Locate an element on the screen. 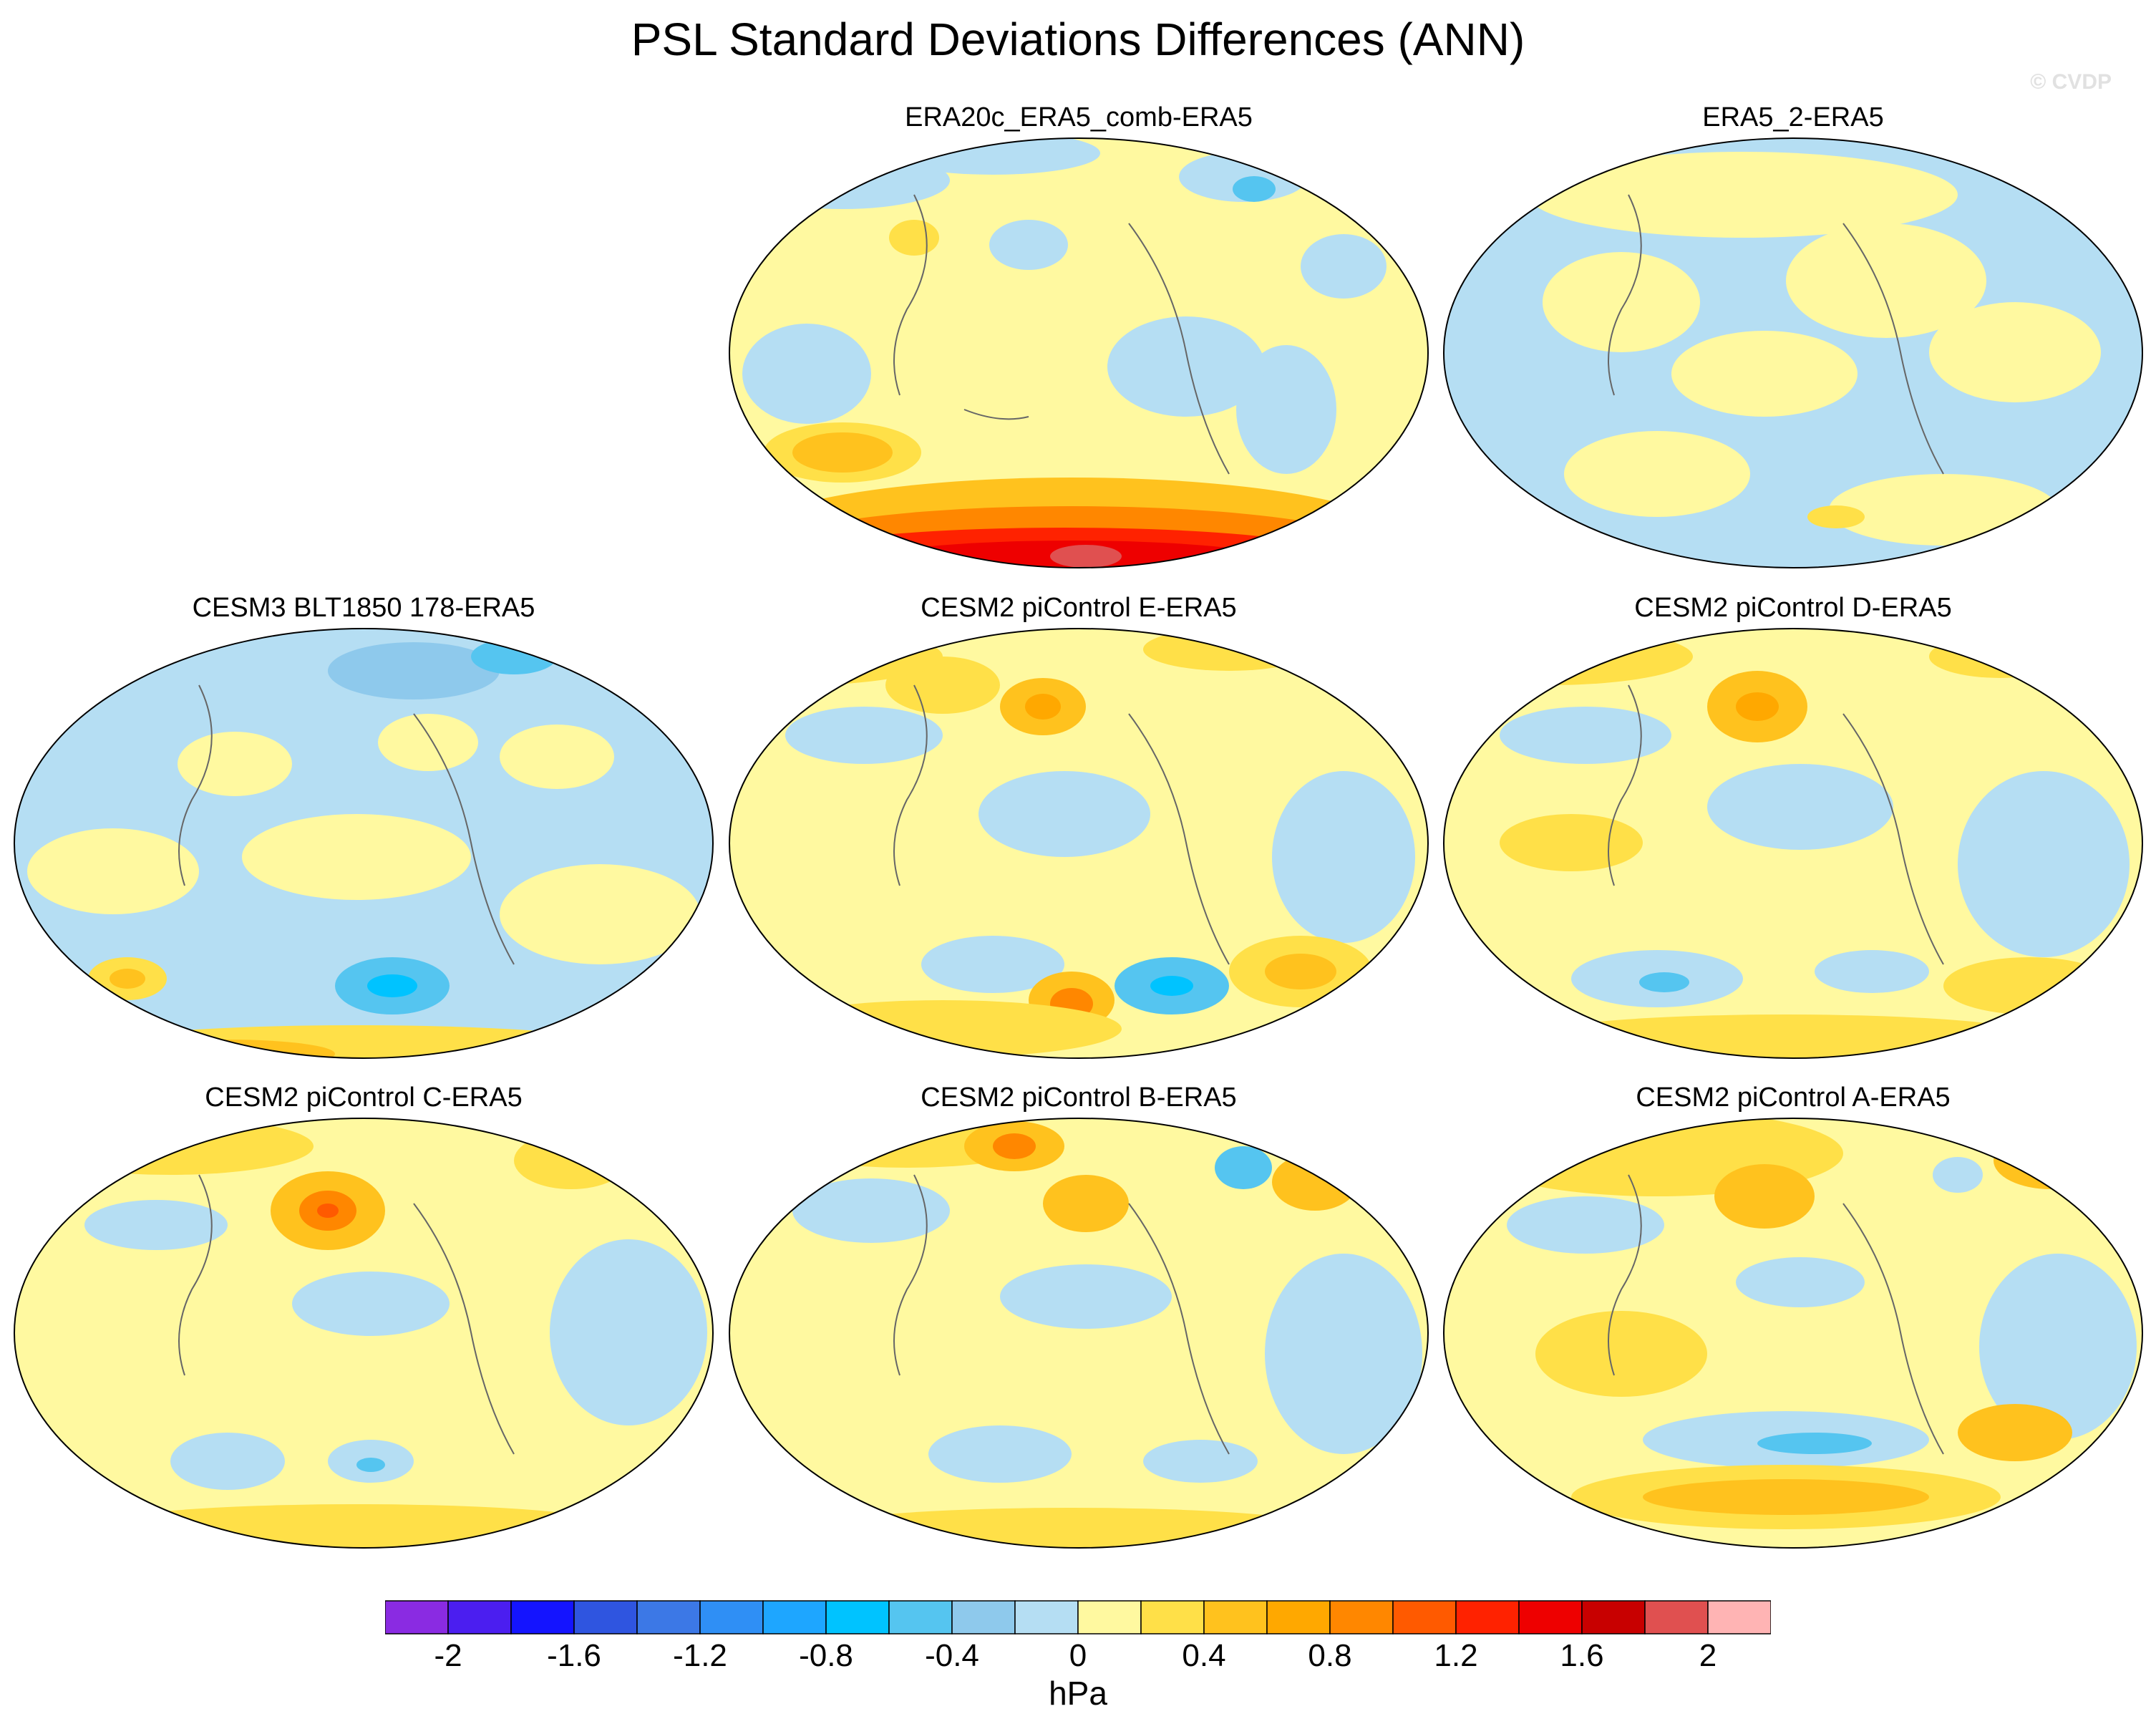  map-cesm2-b is located at coordinates (1079, 1333).